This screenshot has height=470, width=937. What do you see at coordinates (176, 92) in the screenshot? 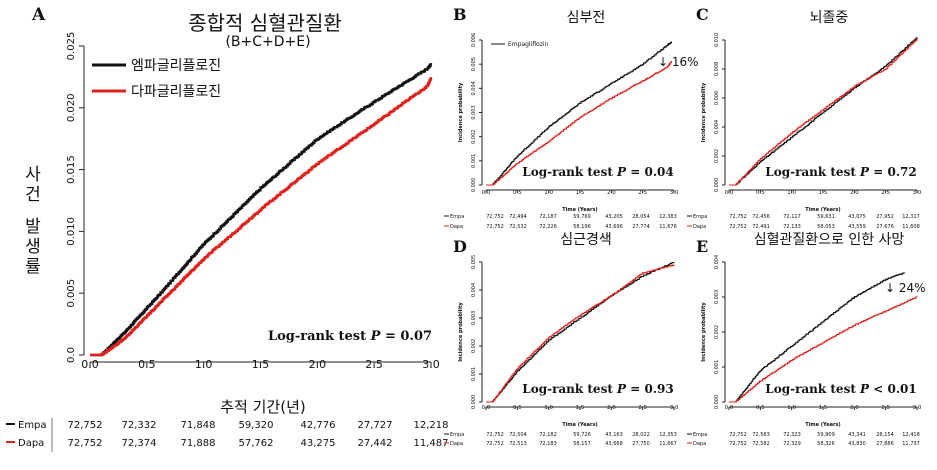
I see `panel-a-legend-label-dapa: 다파글리플로진` at bounding box center [176, 92].